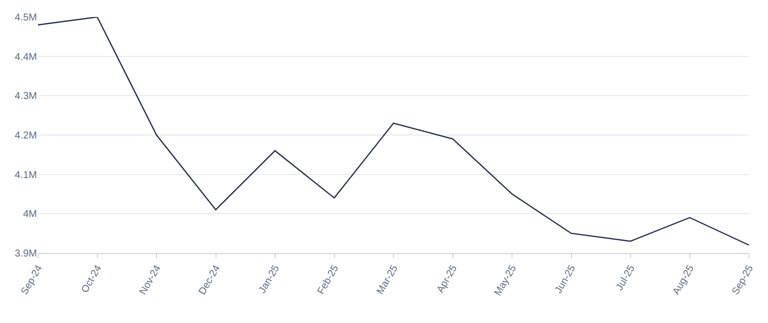  What do you see at coordinates (25, 175) in the screenshot?
I see `y-tick-label: 4.1M` at bounding box center [25, 175].